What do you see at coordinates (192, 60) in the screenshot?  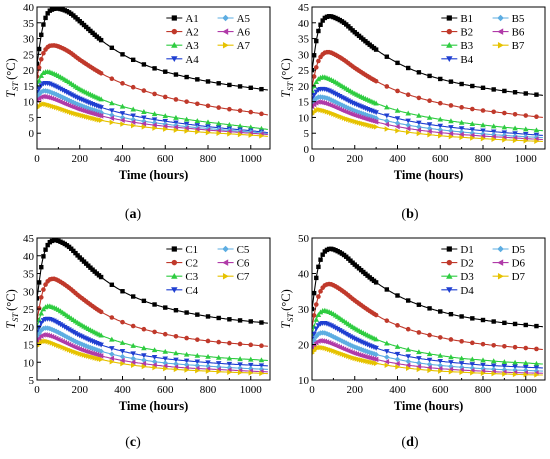 I see `legend-label: A4` at bounding box center [192, 60].